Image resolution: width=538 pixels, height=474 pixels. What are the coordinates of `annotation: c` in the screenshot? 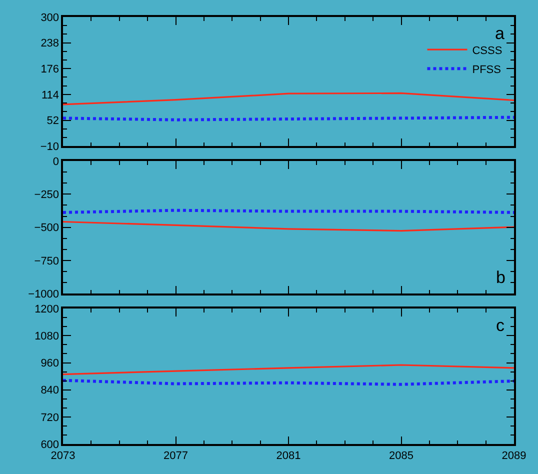 It's located at (500, 325).